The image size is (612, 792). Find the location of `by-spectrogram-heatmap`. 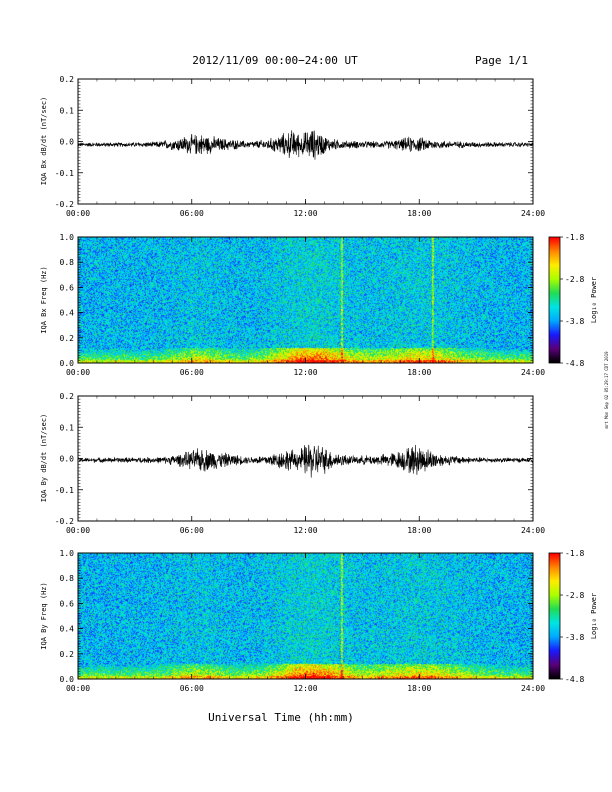

by-spectrogram-heatmap is located at coordinates (305, 616).